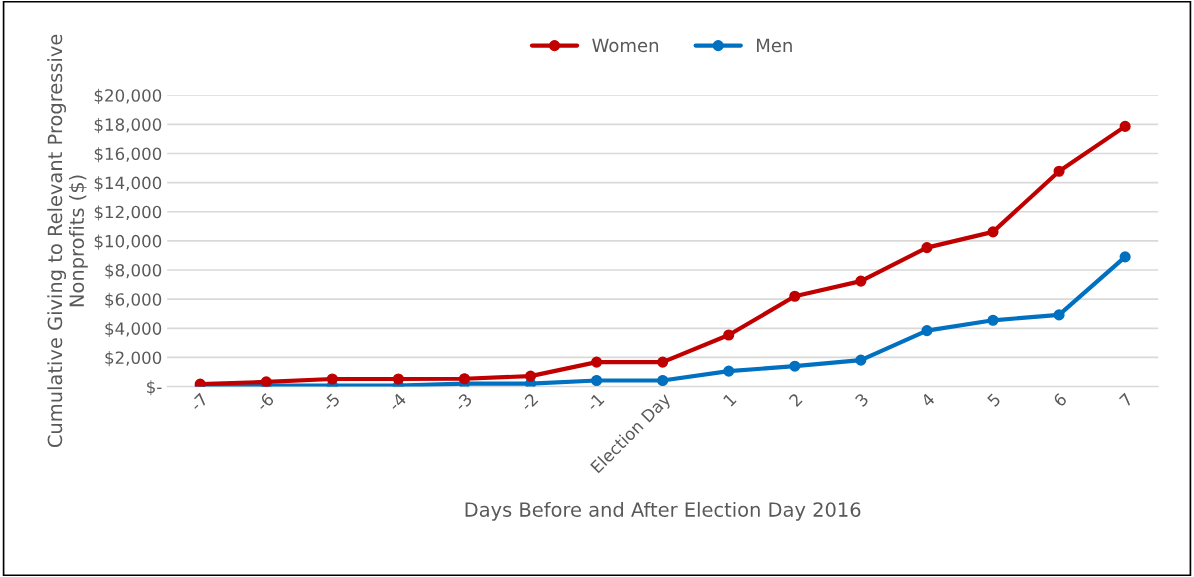  I want to click on x-tick-label: -2, so click(529, 402).